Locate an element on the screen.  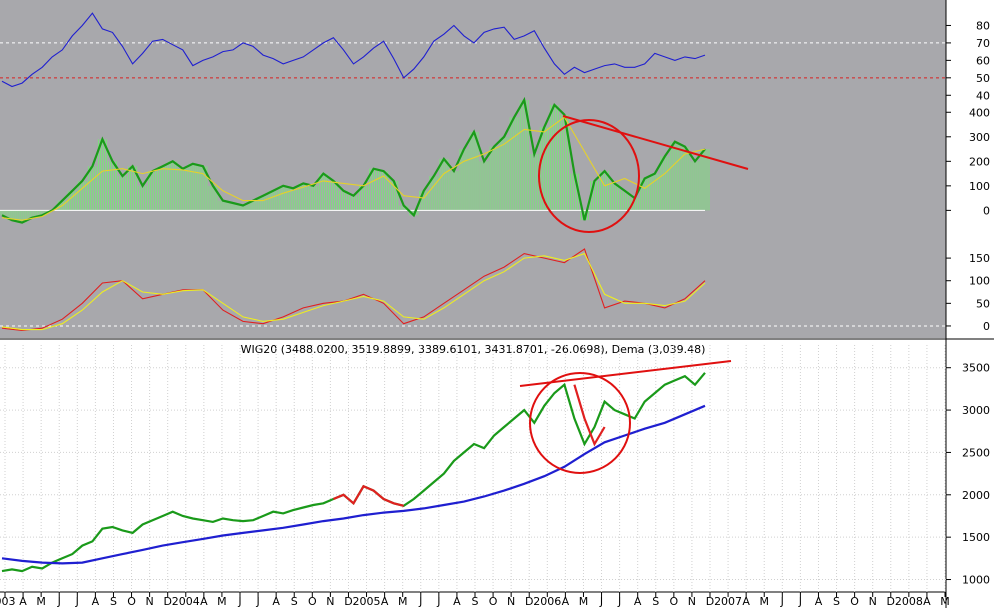
y-tick-label: 80 is located at coordinates (983, 25).